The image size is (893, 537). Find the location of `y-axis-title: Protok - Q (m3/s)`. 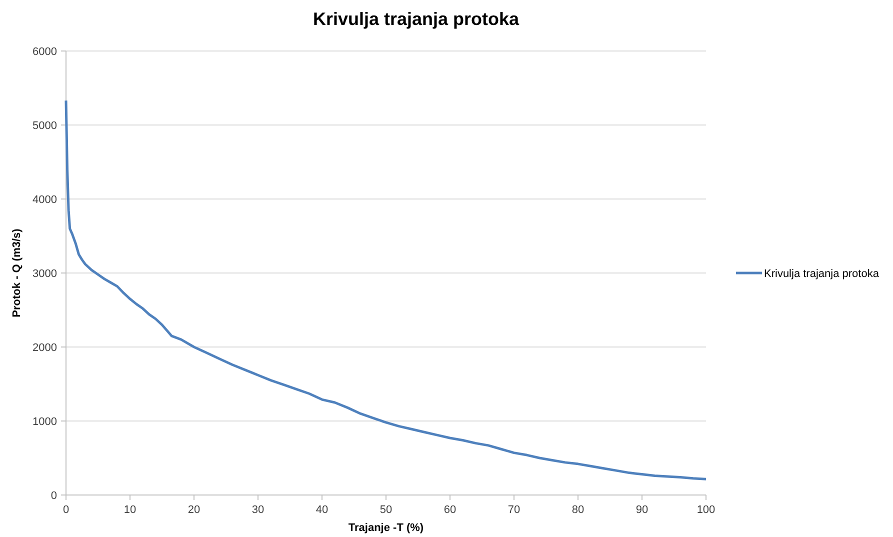

y-axis-title: Protok - Q (m3/s) is located at coordinates (17, 273).